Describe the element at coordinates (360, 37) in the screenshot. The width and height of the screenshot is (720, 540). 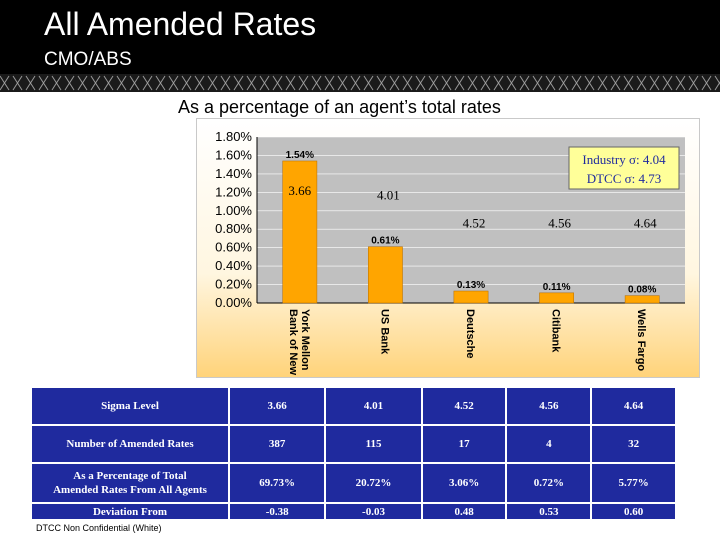
I see `title-bar: All Amended Rates CMO/ABS` at that location.